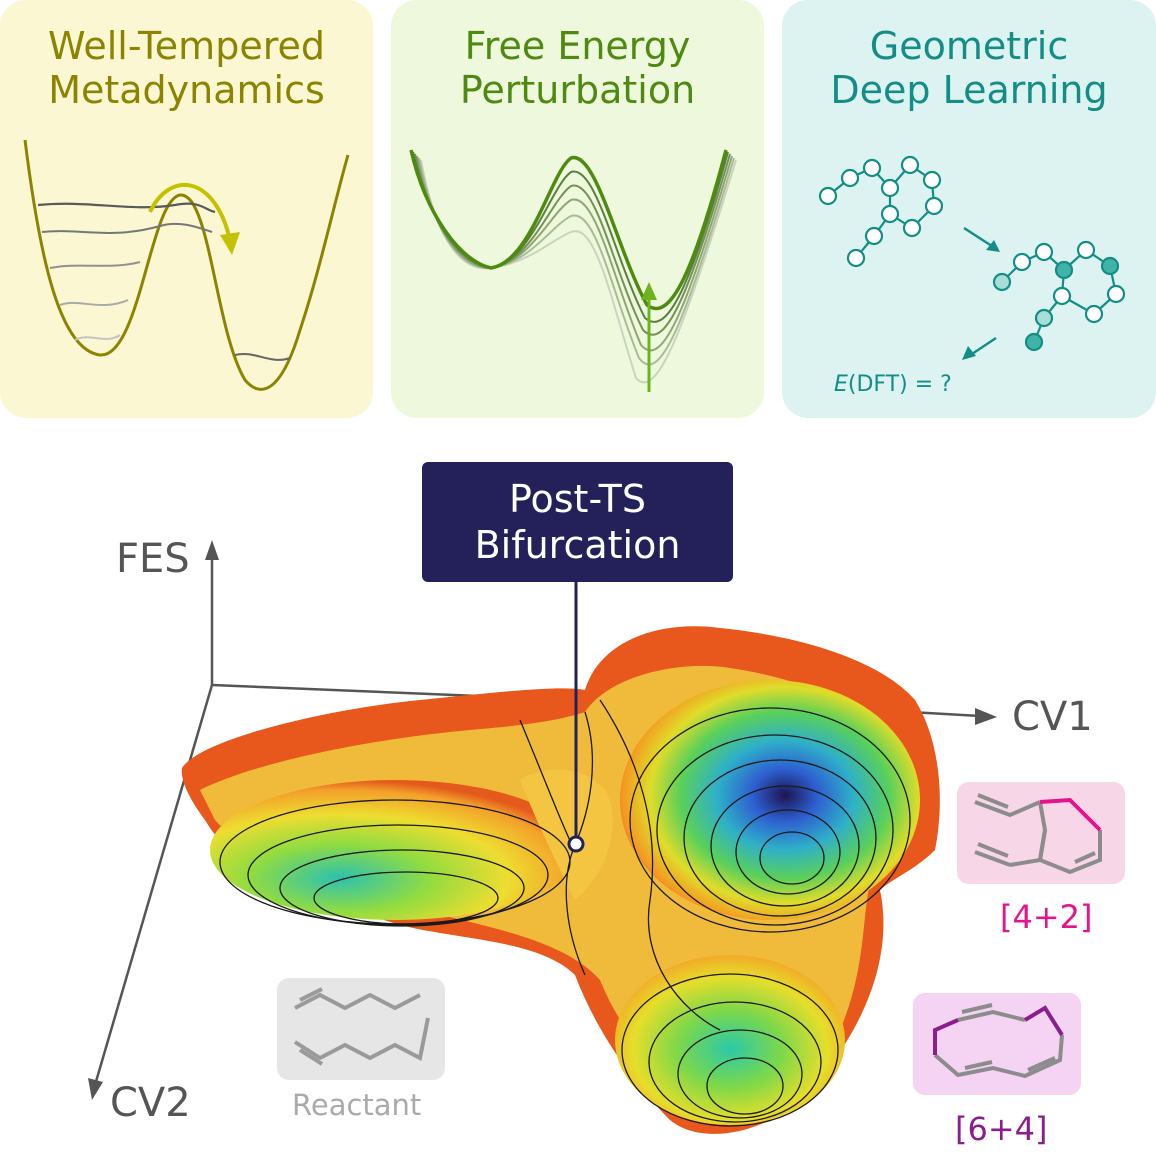 The width and height of the screenshot is (1156, 1174). What do you see at coordinates (577, 68) in the screenshot?
I see `panel-title: Free Energy Perturbation` at bounding box center [577, 68].